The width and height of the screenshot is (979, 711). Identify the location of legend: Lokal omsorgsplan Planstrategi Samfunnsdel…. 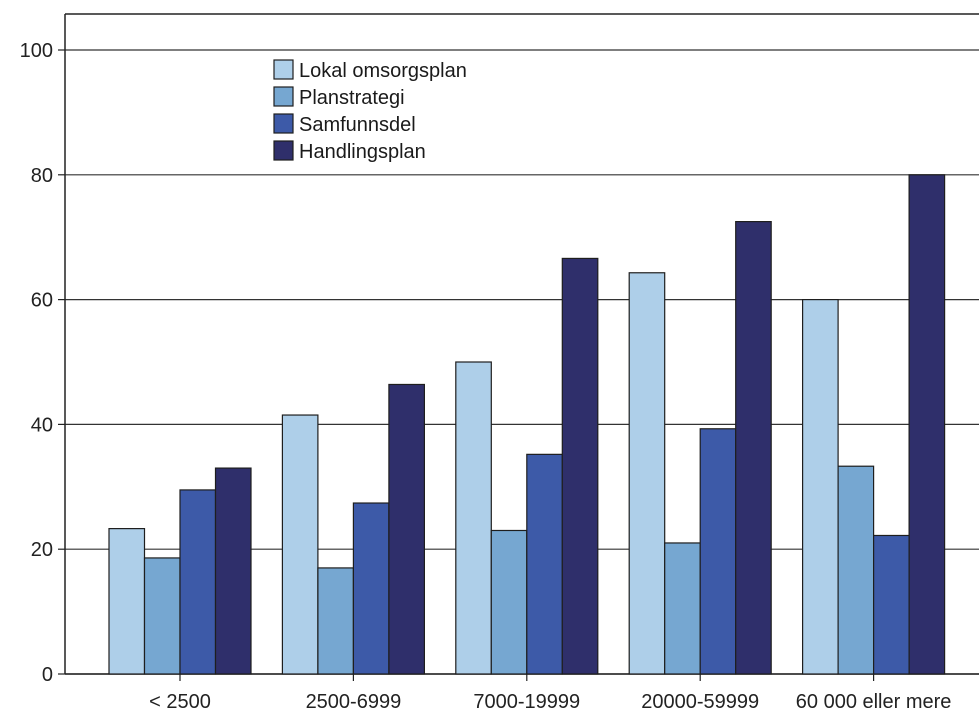
(370, 111).